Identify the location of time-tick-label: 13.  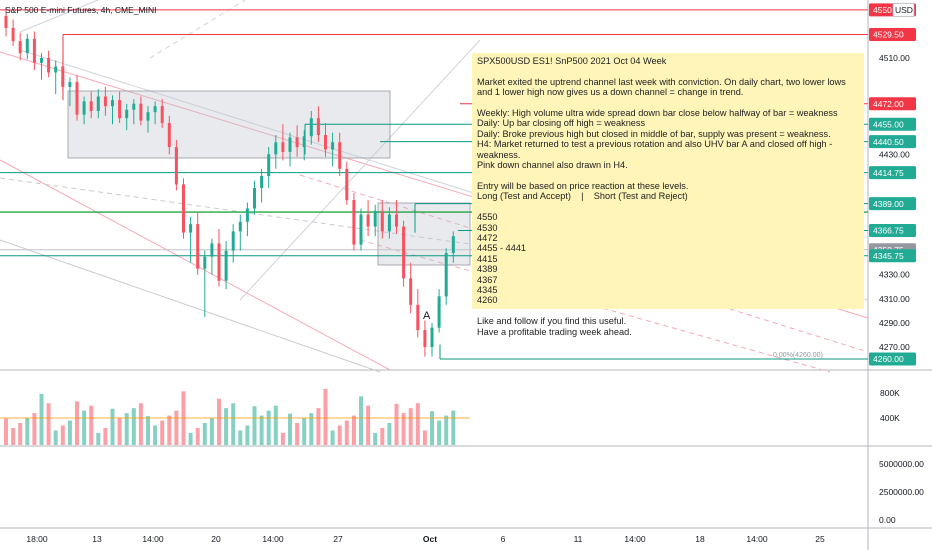
(97, 539).